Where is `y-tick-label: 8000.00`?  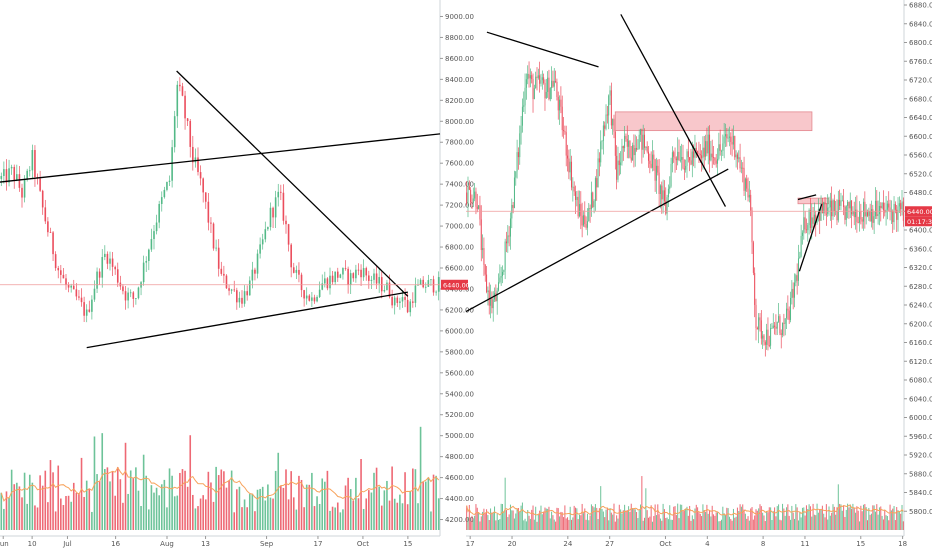
y-tick-label: 8000.00 is located at coordinates (459, 122).